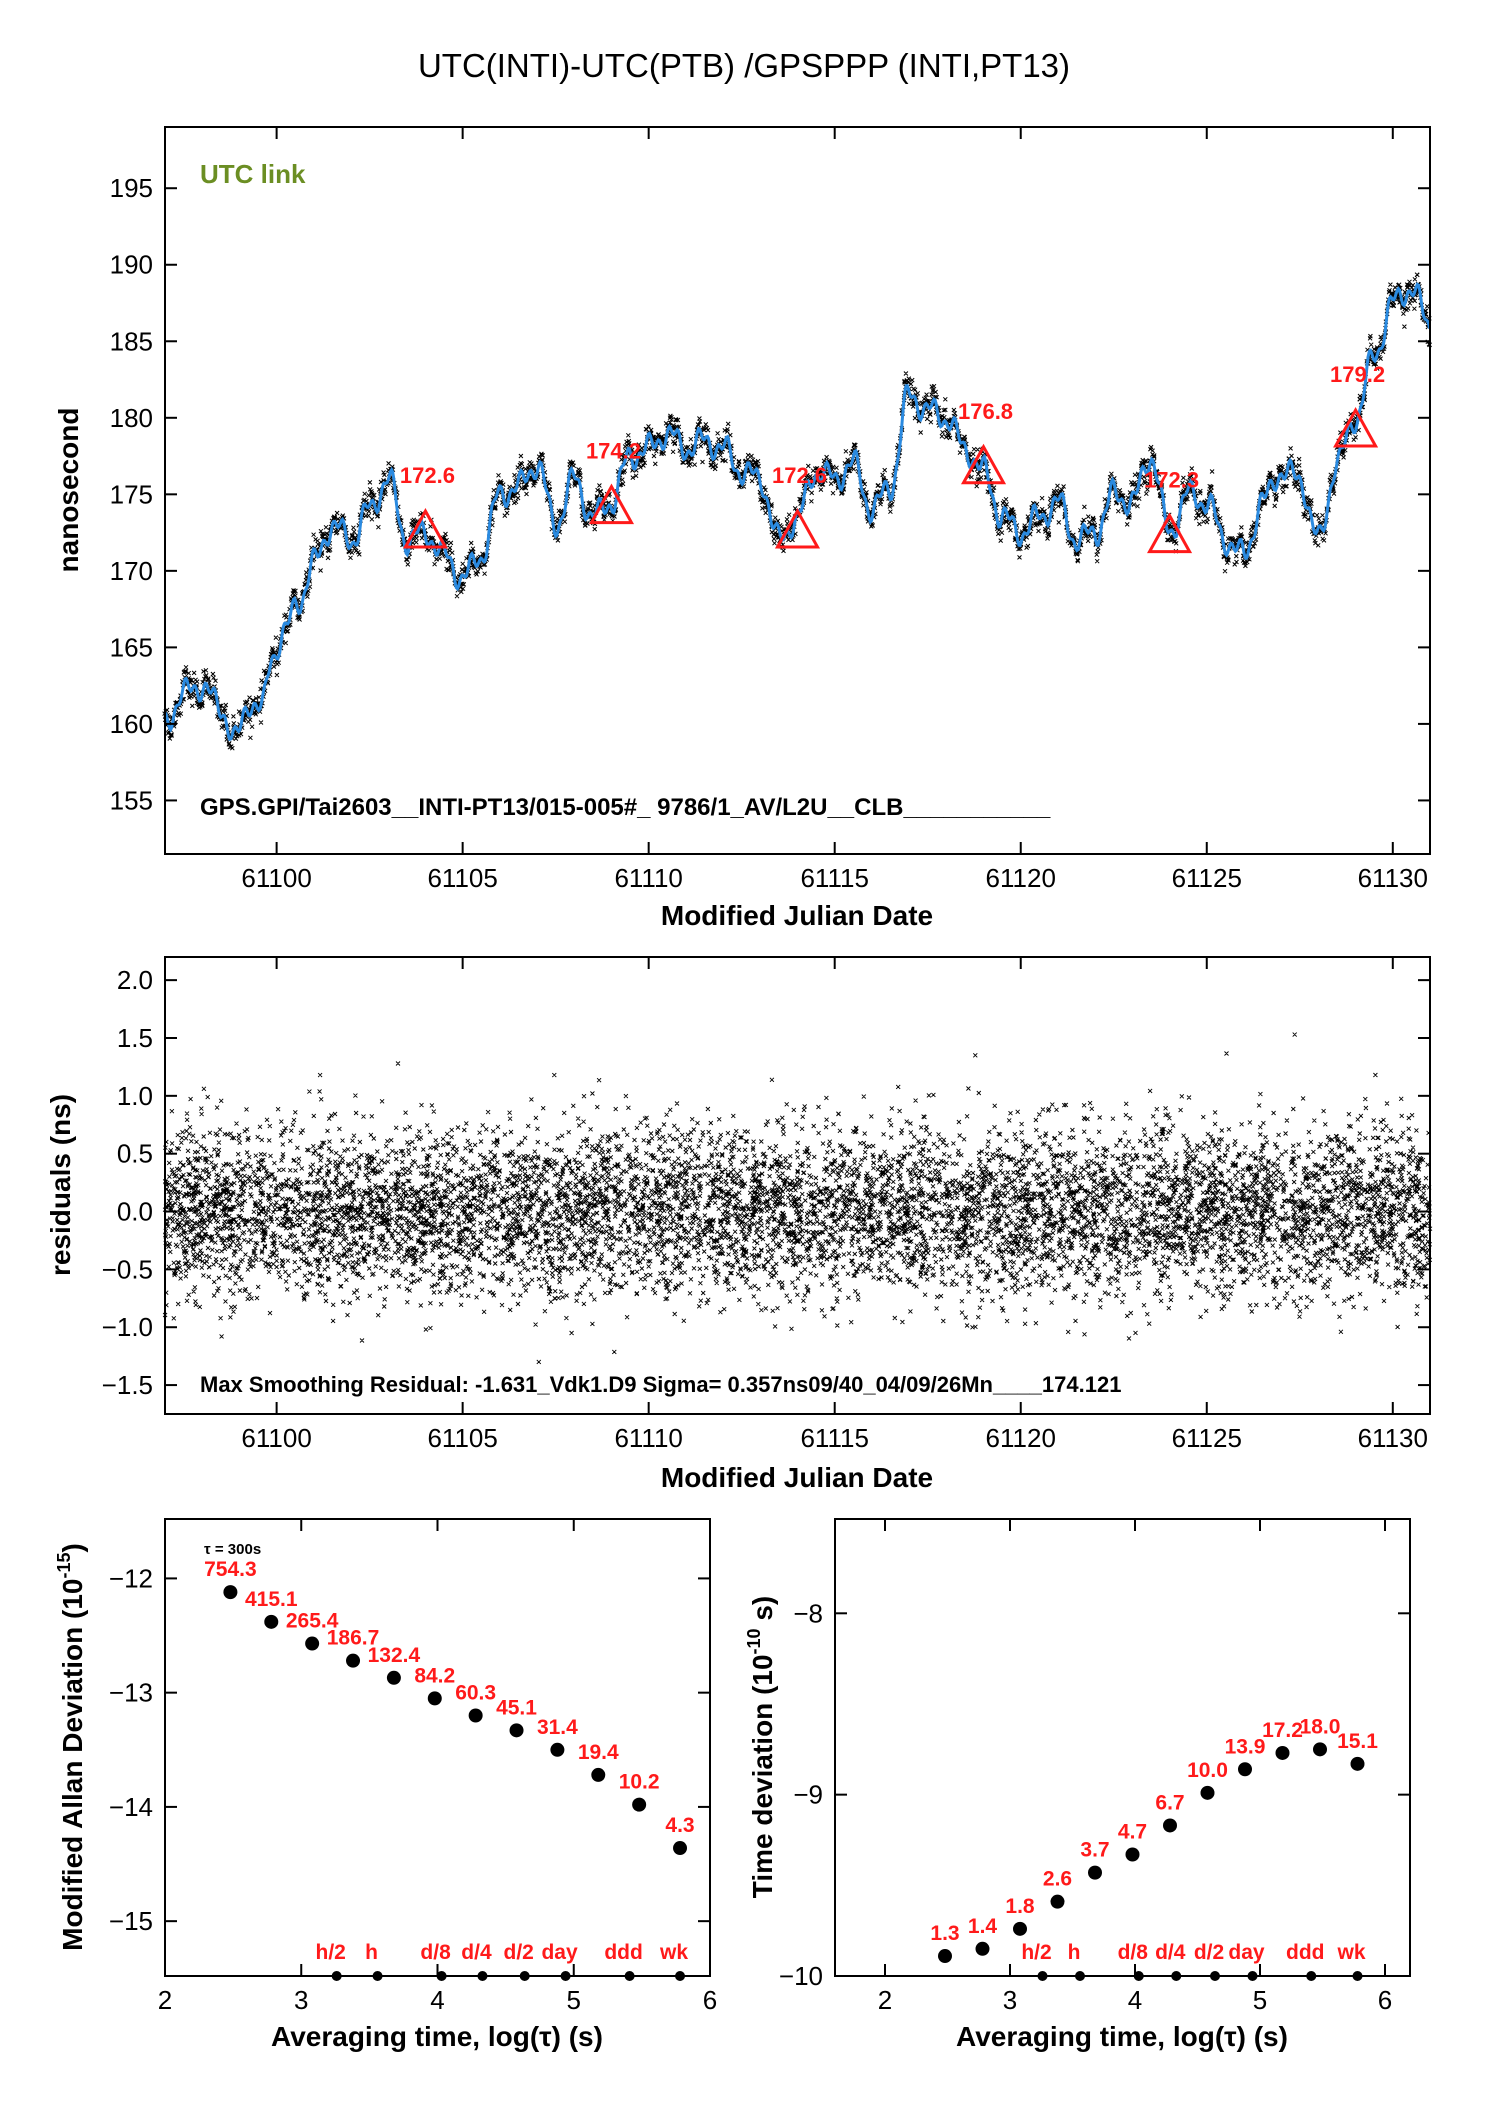 The width and height of the screenshot is (1488, 2105). Describe the element at coordinates (679, 1825) in the screenshot. I see `deviation-value-label: 4.3` at that location.